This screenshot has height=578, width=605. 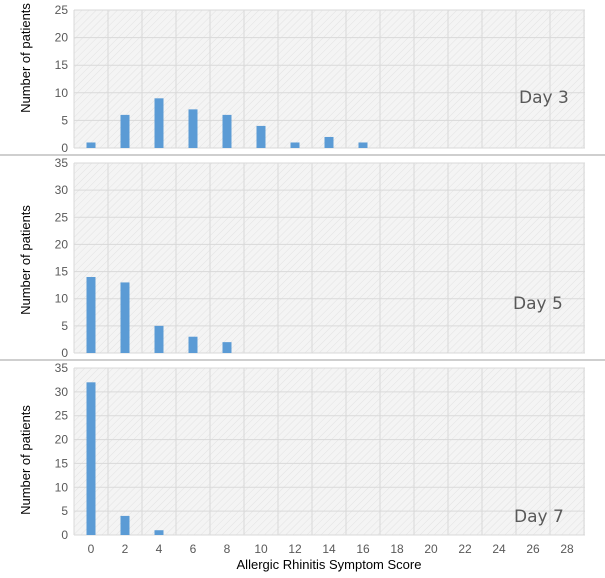 What do you see at coordinates (227, 549) in the screenshot?
I see `x-tick-label: 8` at bounding box center [227, 549].